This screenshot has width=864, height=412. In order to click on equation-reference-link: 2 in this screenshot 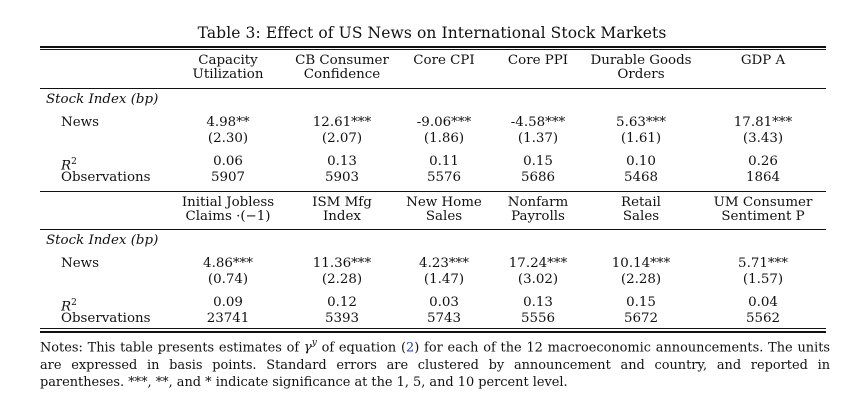, I will do `click(410, 348)`.